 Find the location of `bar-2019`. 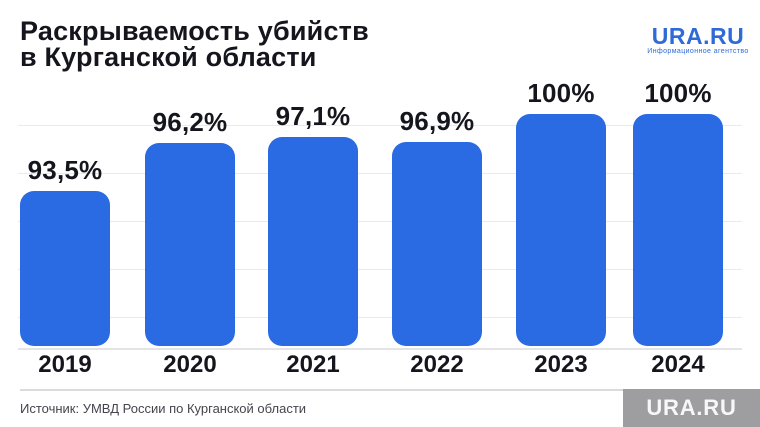

bar-2019 is located at coordinates (65, 268).